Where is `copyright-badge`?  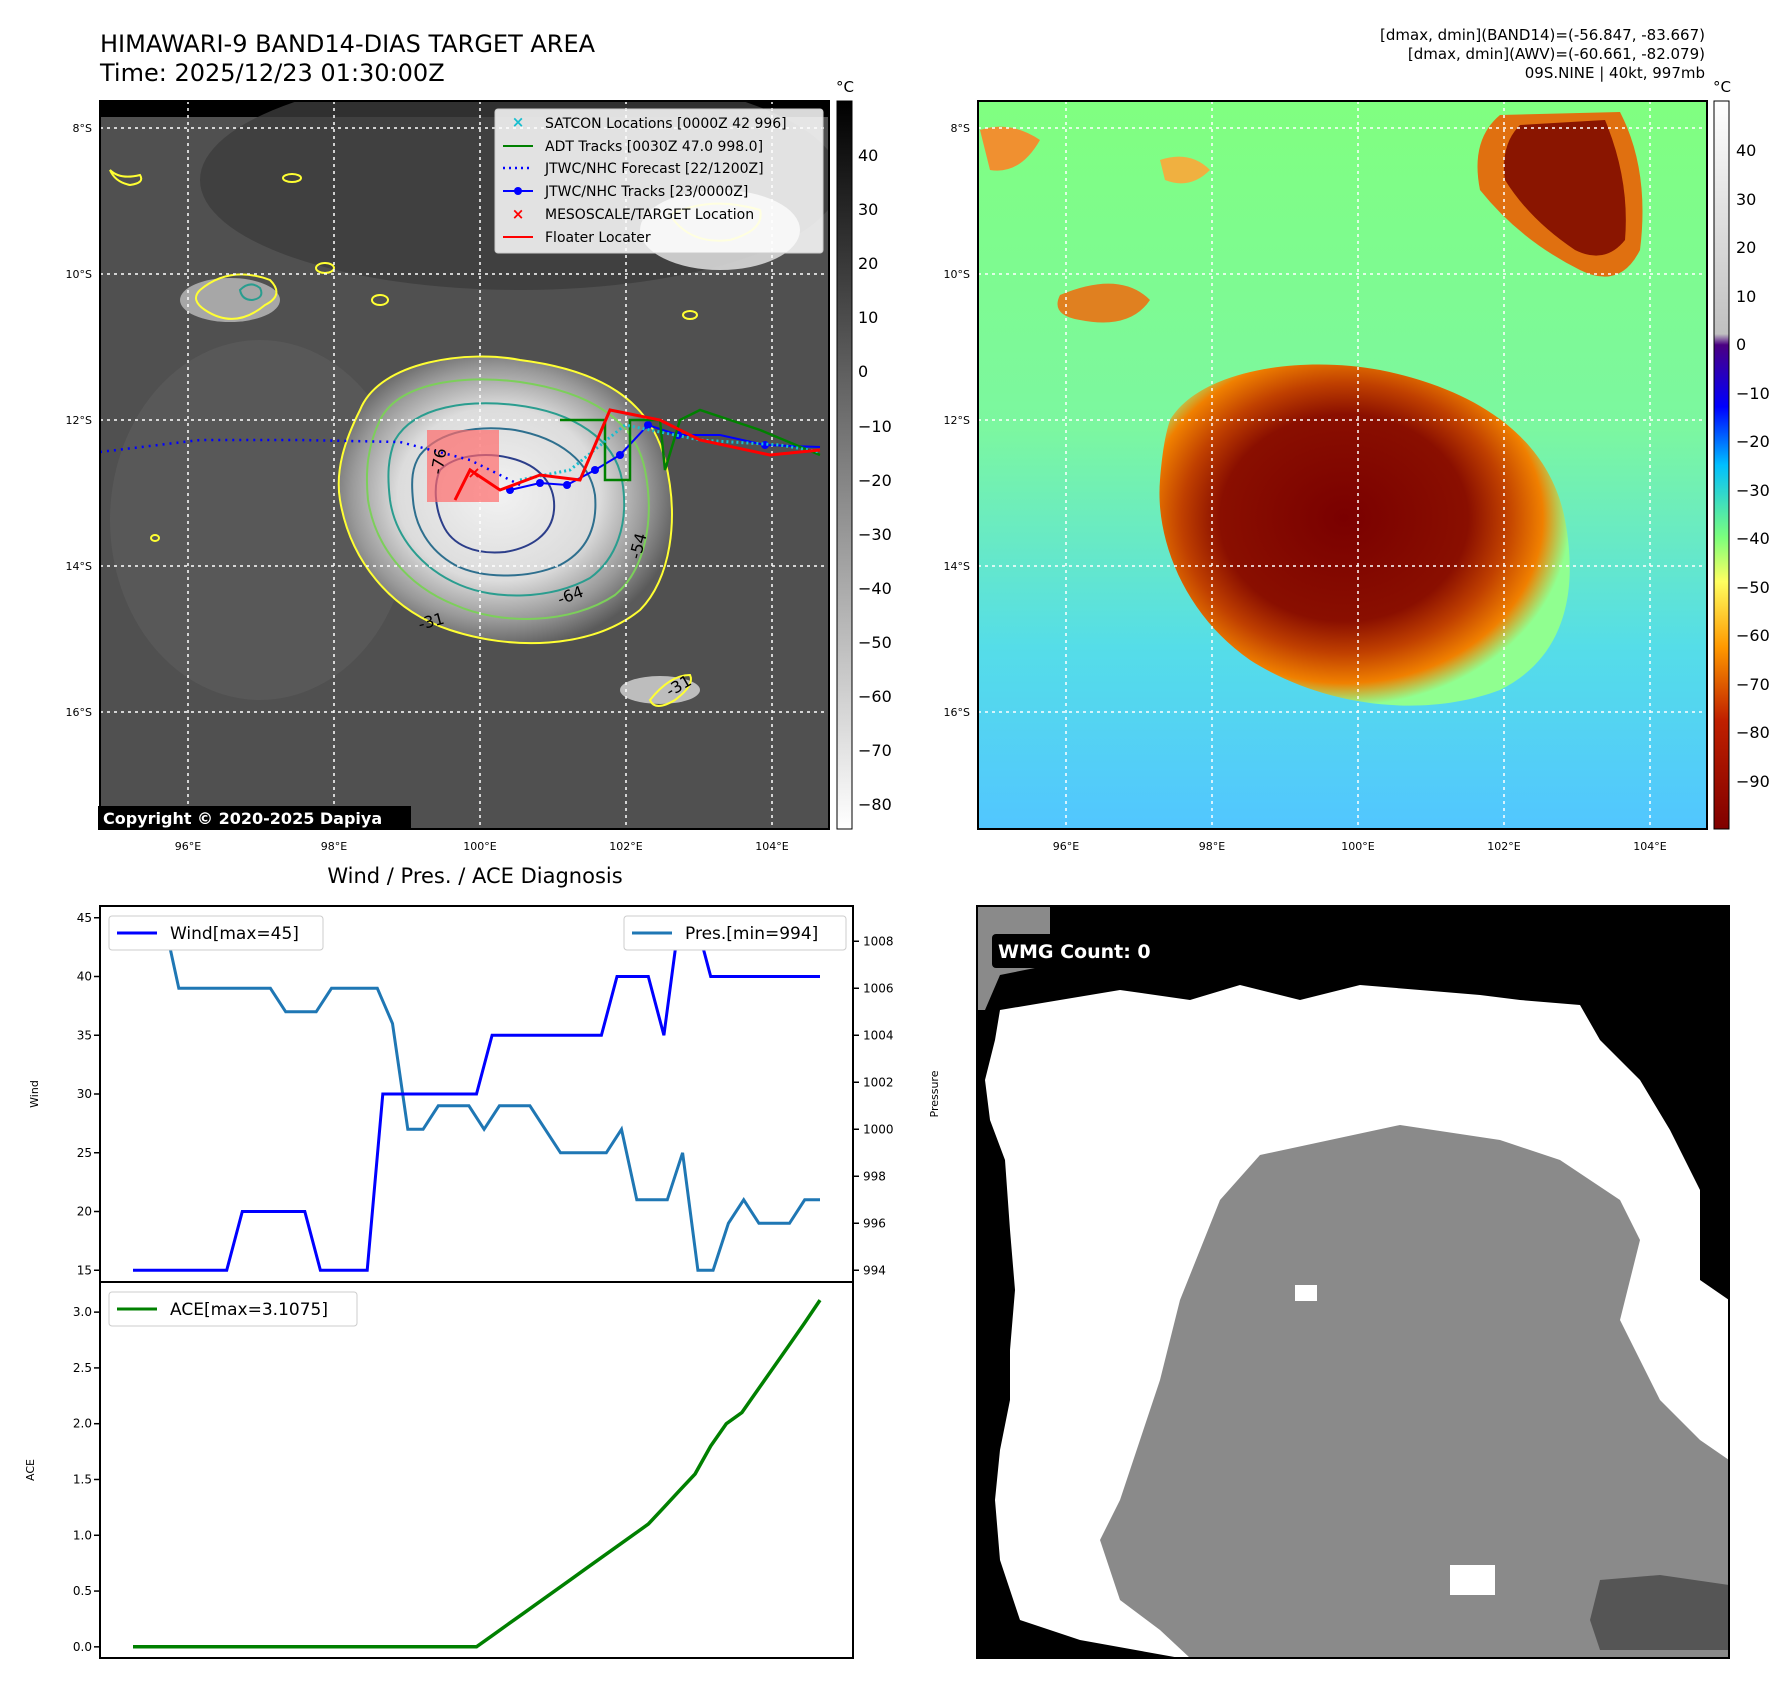
copyright-badge is located at coordinates (254, 818).